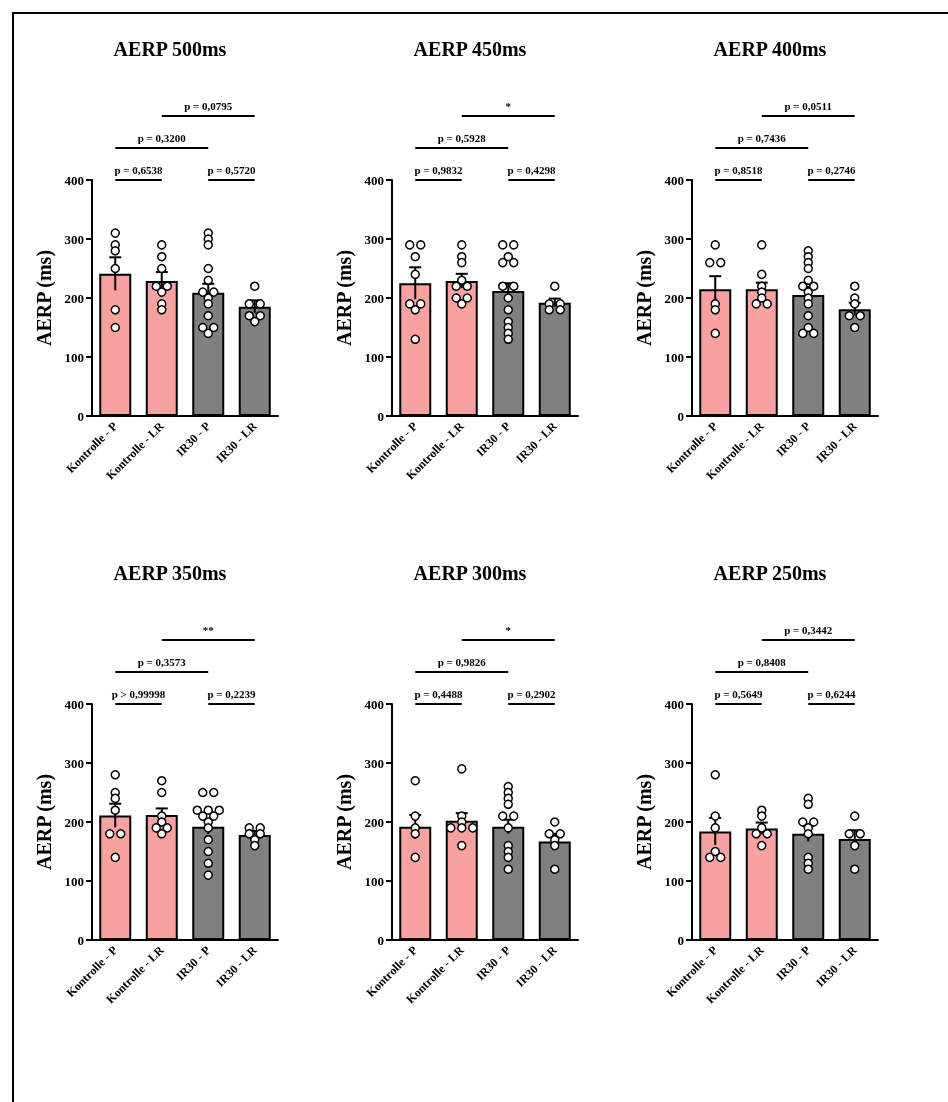 The height and width of the screenshot is (1102, 948). What do you see at coordinates (232, 693) in the screenshot?
I see `text: p = 0,2239` at bounding box center [232, 693].